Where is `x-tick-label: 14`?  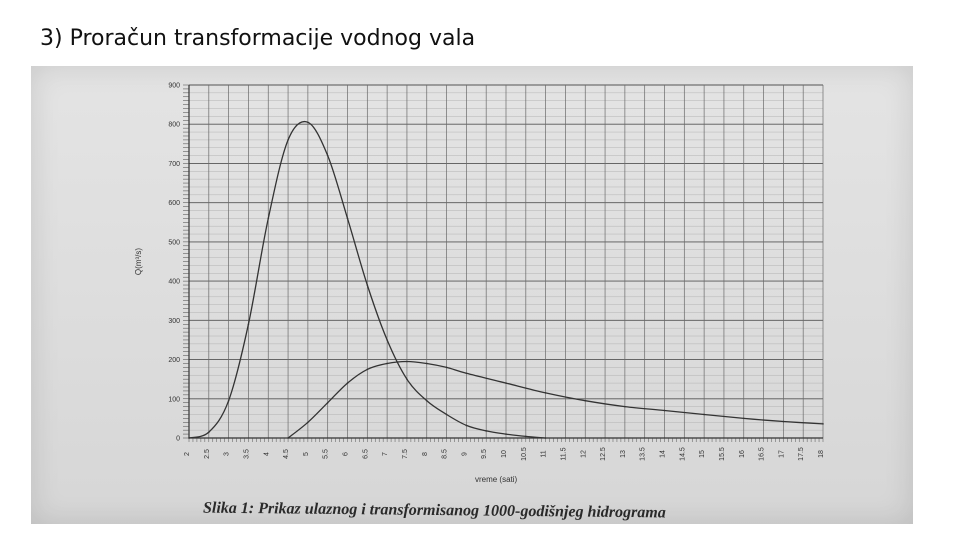
x-tick-label: 14 is located at coordinates (663, 454).